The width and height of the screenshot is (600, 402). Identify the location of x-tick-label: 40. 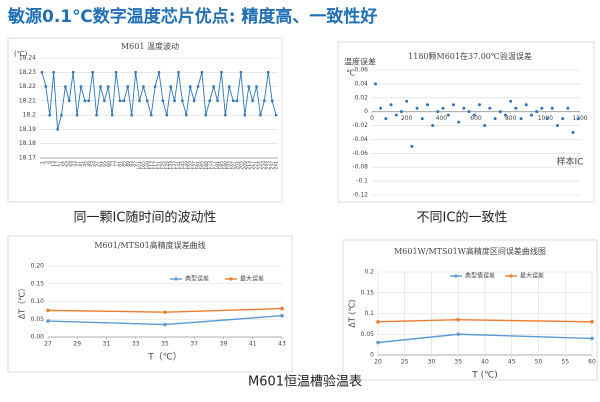
(485, 362).